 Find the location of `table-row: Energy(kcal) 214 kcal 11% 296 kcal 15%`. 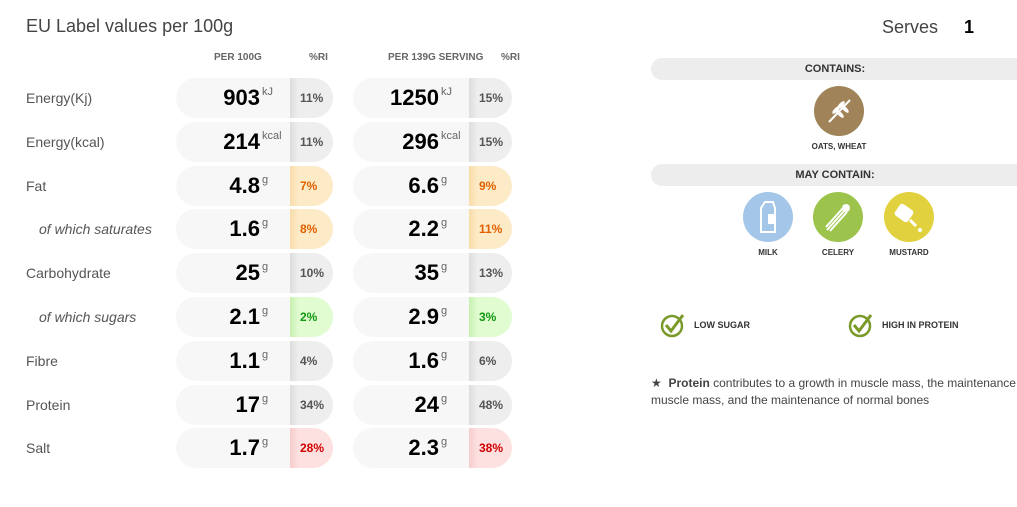

table-row: Energy(kcal) 214 kcal 11% 296 kcal 15% is located at coordinates (300, 141).